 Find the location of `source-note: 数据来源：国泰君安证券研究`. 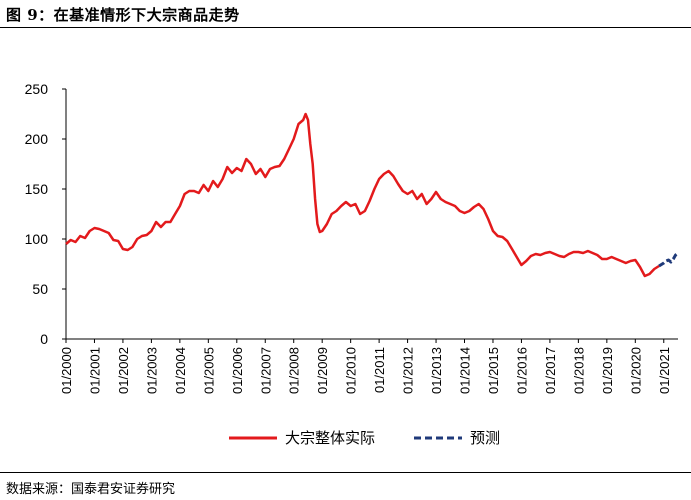

source-note: 数据来源：国泰君安证券研究 is located at coordinates (91, 489).